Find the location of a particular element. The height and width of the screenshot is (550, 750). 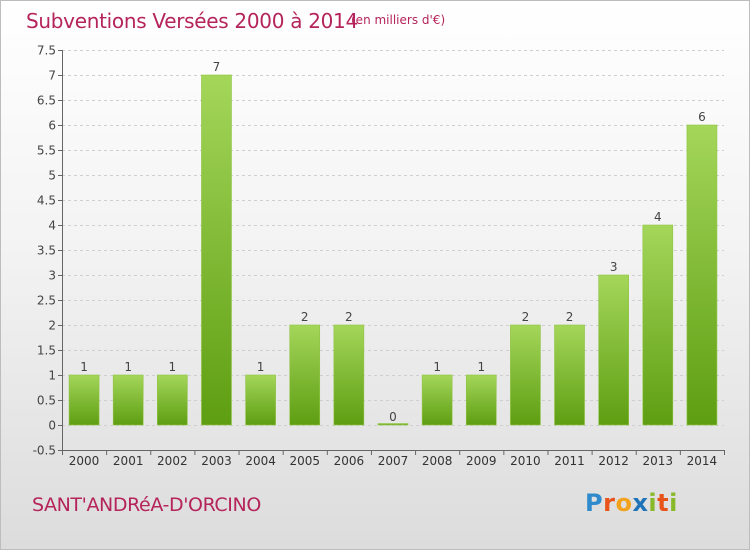

x-tick-label: 2010 is located at coordinates (525, 461).